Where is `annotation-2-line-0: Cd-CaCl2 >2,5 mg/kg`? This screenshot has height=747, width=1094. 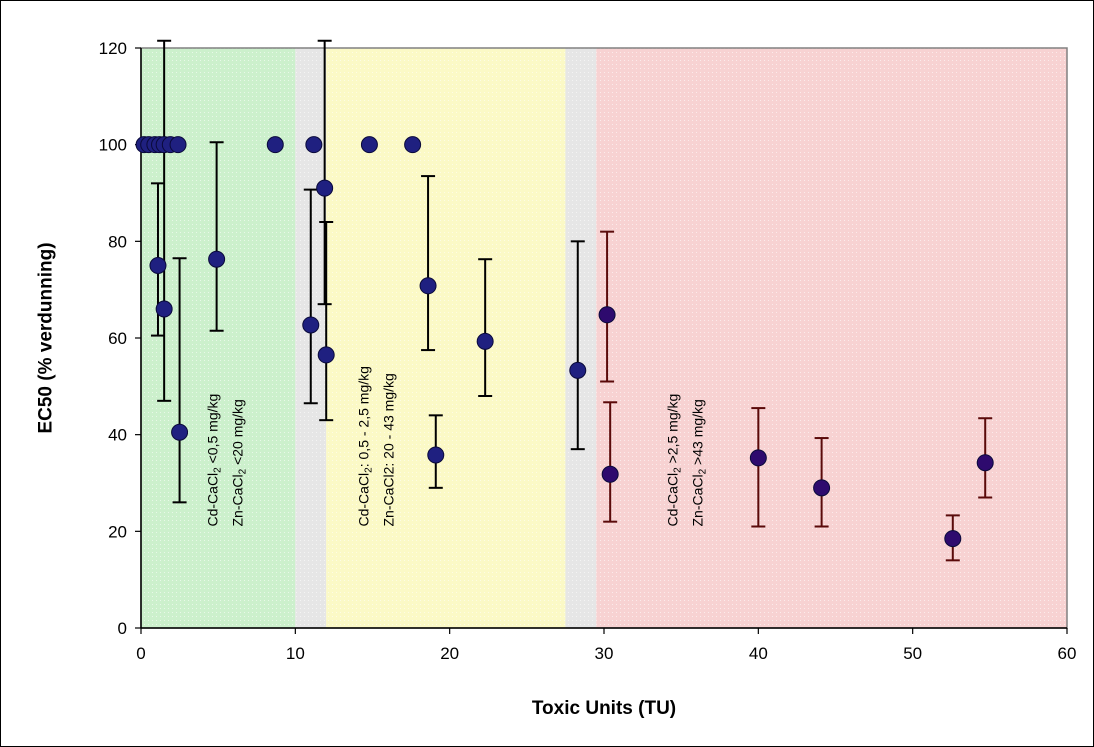 annotation-2-line-0: Cd-CaCl2 >2,5 mg/kg is located at coordinates (673, 460).